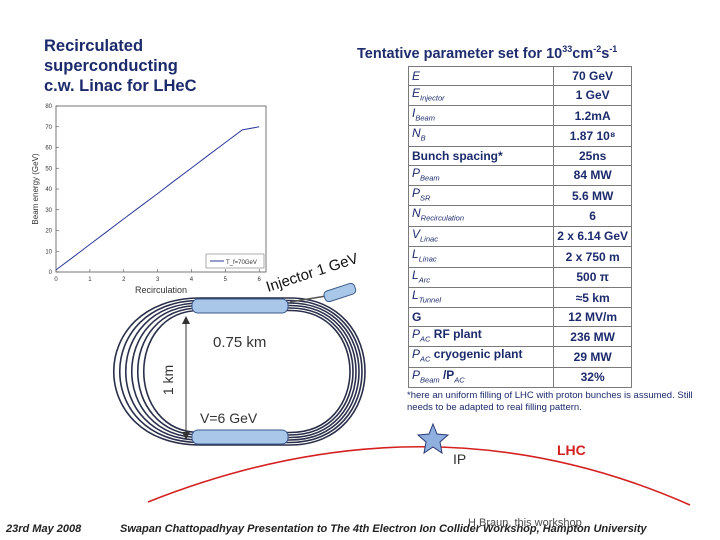  I want to click on parameter-name: IBeam, so click(481, 116).